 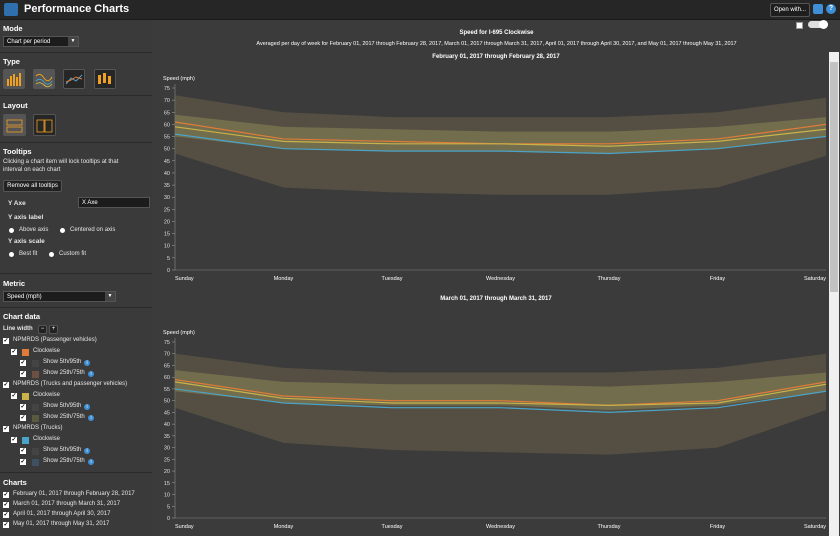 What do you see at coordinates (64, 373) in the screenshot?
I see `show-25-75-label: Show 25th/75th` at bounding box center [64, 373].